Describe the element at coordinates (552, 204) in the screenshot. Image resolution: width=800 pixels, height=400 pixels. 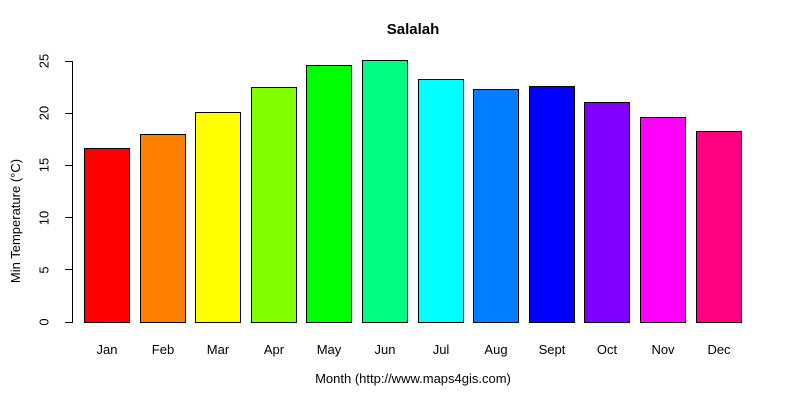
I see `bar-sept` at that location.